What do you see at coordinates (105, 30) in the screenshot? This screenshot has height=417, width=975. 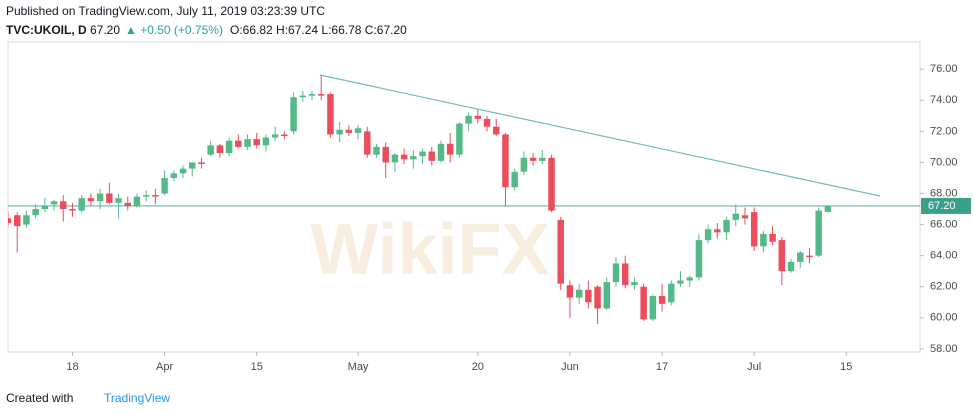 I see `last-price: 67.20` at bounding box center [105, 30].